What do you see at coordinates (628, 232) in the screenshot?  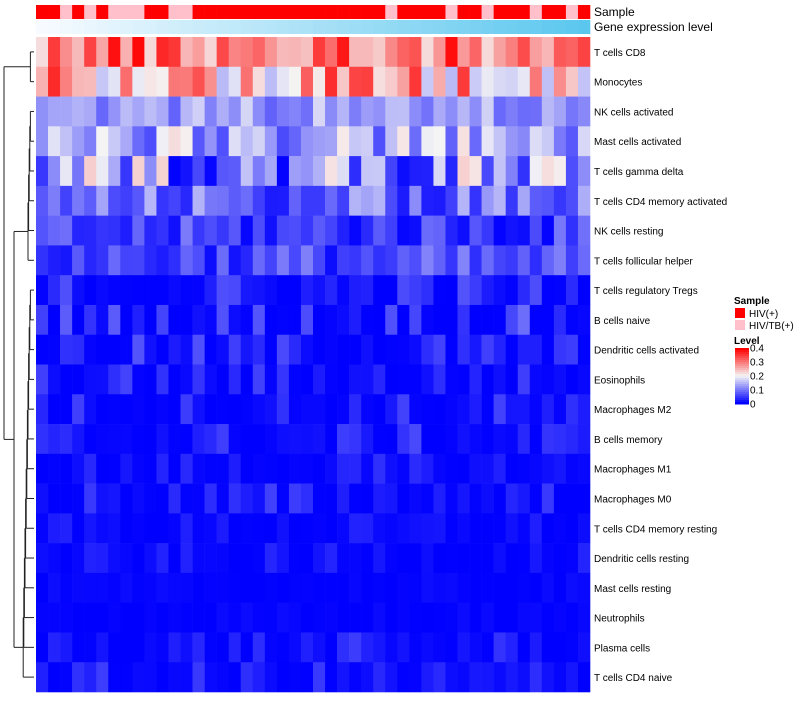 I see `row-label: NK cells resting` at bounding box center [628, 232].